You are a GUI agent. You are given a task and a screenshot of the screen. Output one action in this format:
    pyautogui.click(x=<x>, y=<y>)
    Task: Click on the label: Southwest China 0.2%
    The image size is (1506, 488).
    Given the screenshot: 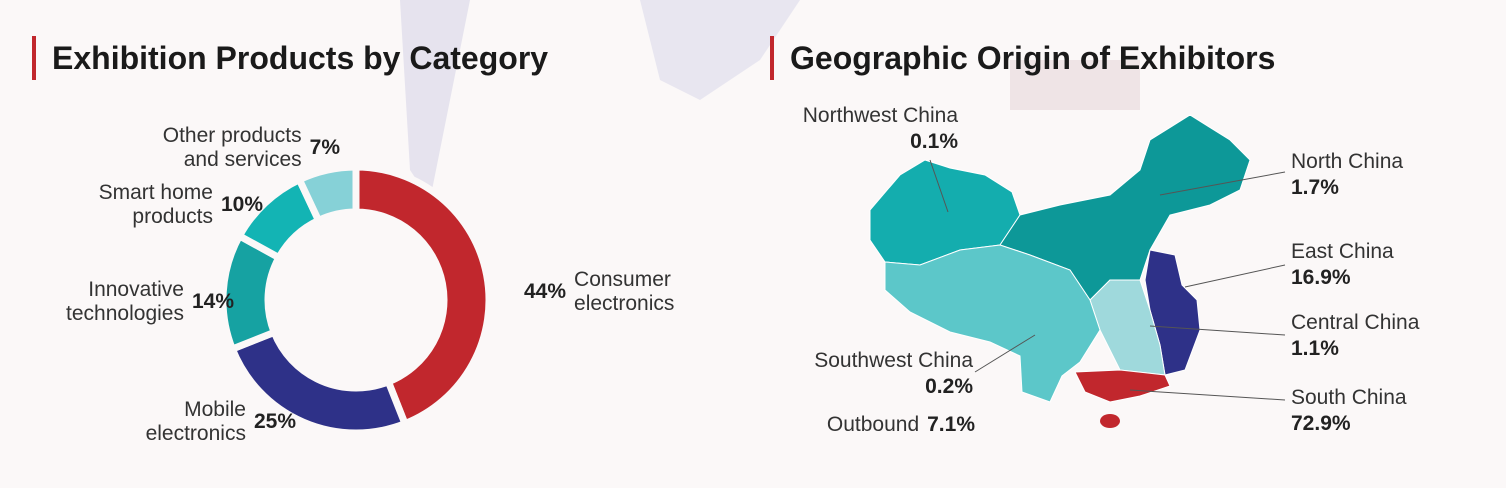 What is the action you would take?
    pyautogui.click(x=893, y=374)
    